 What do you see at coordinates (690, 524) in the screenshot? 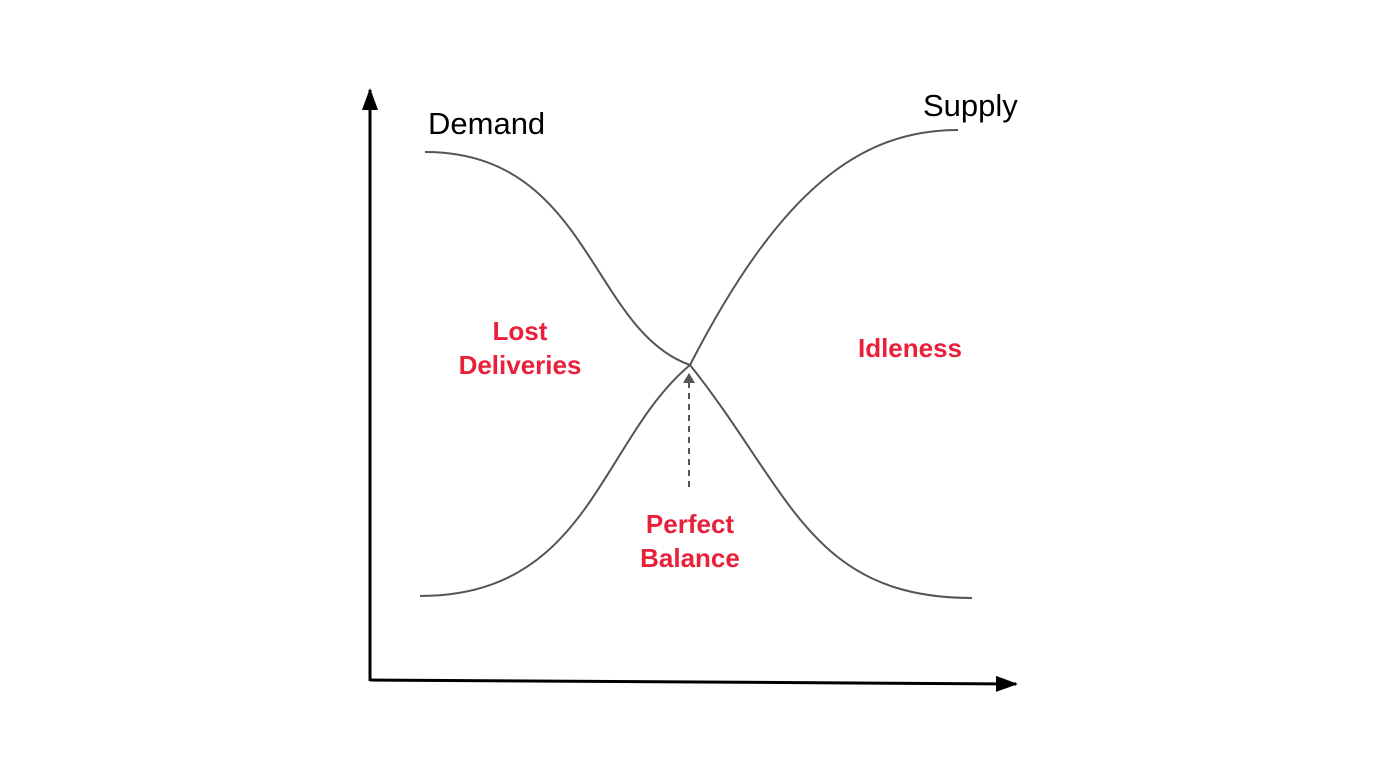
I see `perfect-label: Perfect` at bounding box center [690, 524].